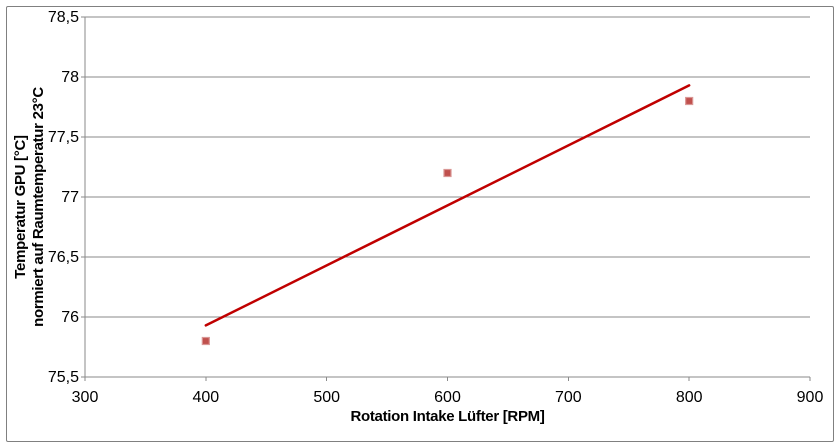 The height and width of the screenshot is (444, 837). Describe the element at coordinates (205, 397) in the screenshot. I see `x-tick-label: 400` at that location.